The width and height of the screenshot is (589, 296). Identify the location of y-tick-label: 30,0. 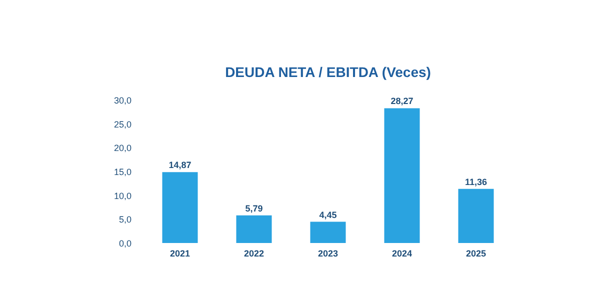
(123, 101).